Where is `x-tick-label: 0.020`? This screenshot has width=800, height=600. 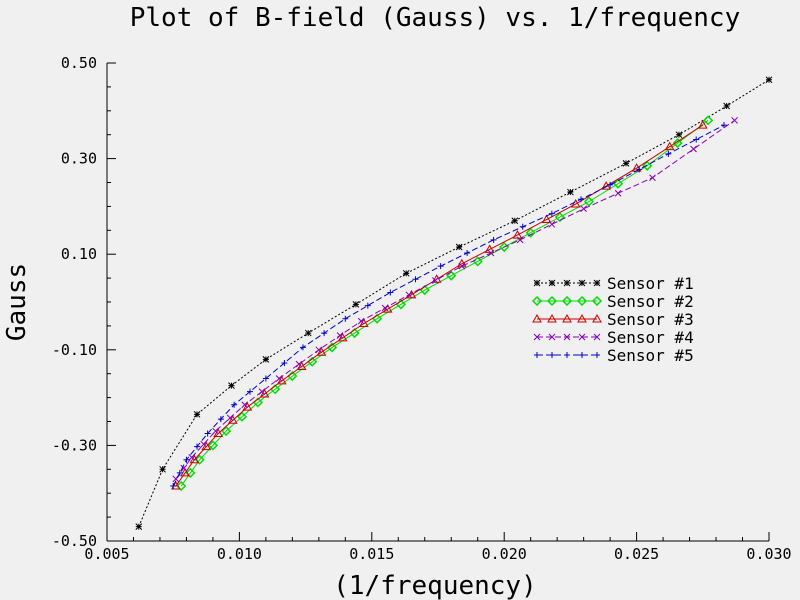 x-tick-label: 0.020 is located at coordinates (504, 554).